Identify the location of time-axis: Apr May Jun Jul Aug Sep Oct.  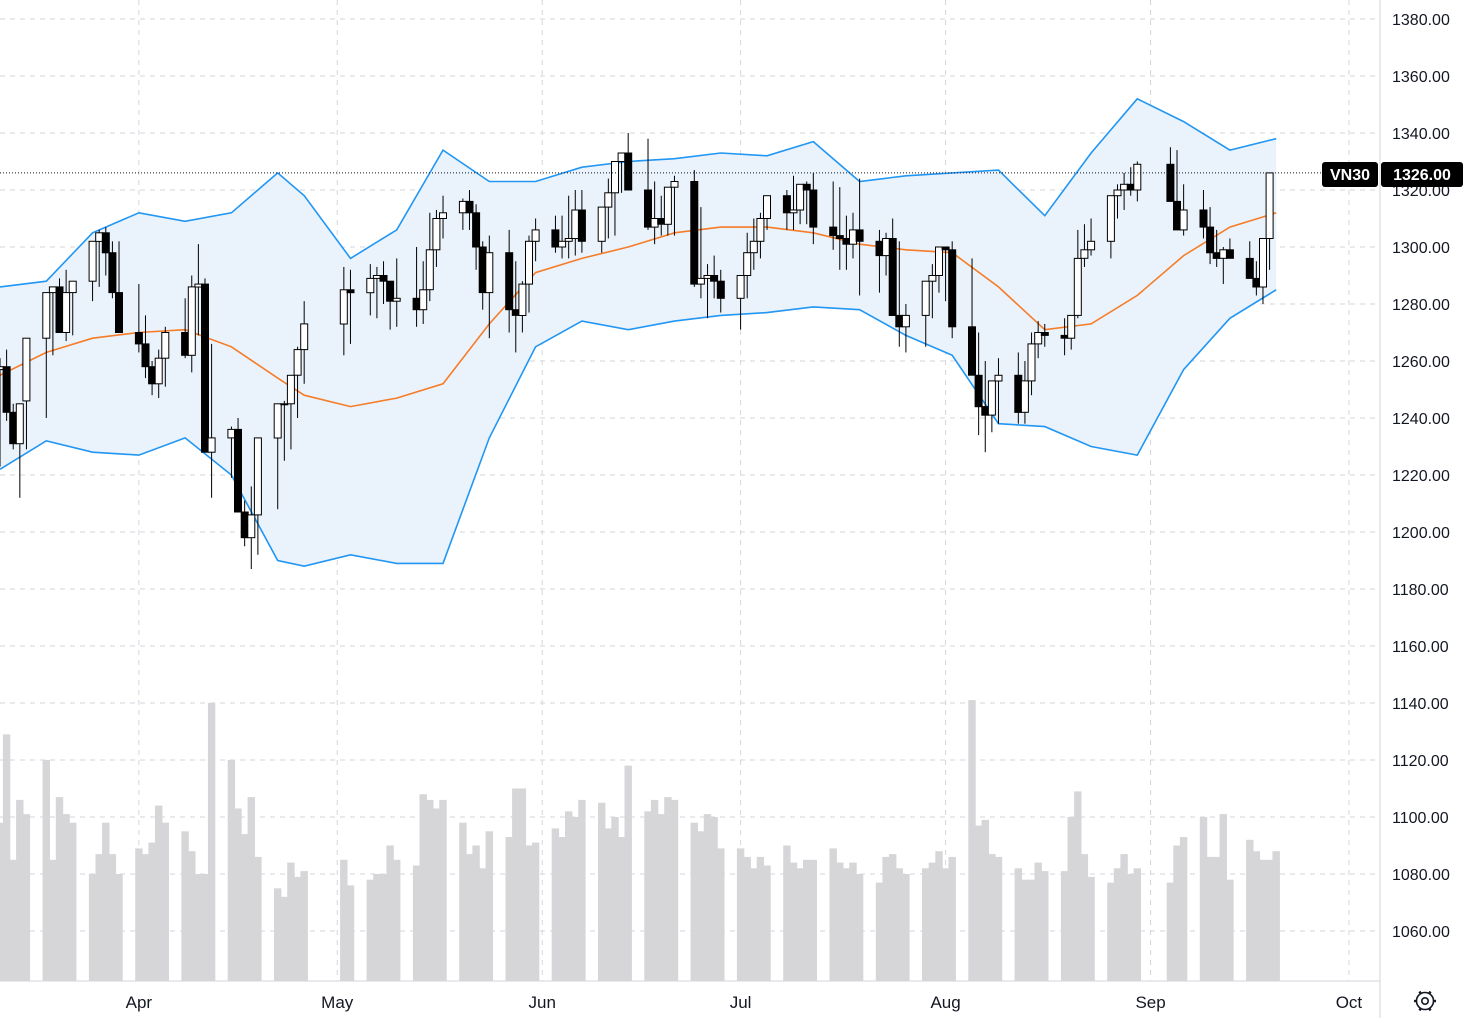
(744, 1002).